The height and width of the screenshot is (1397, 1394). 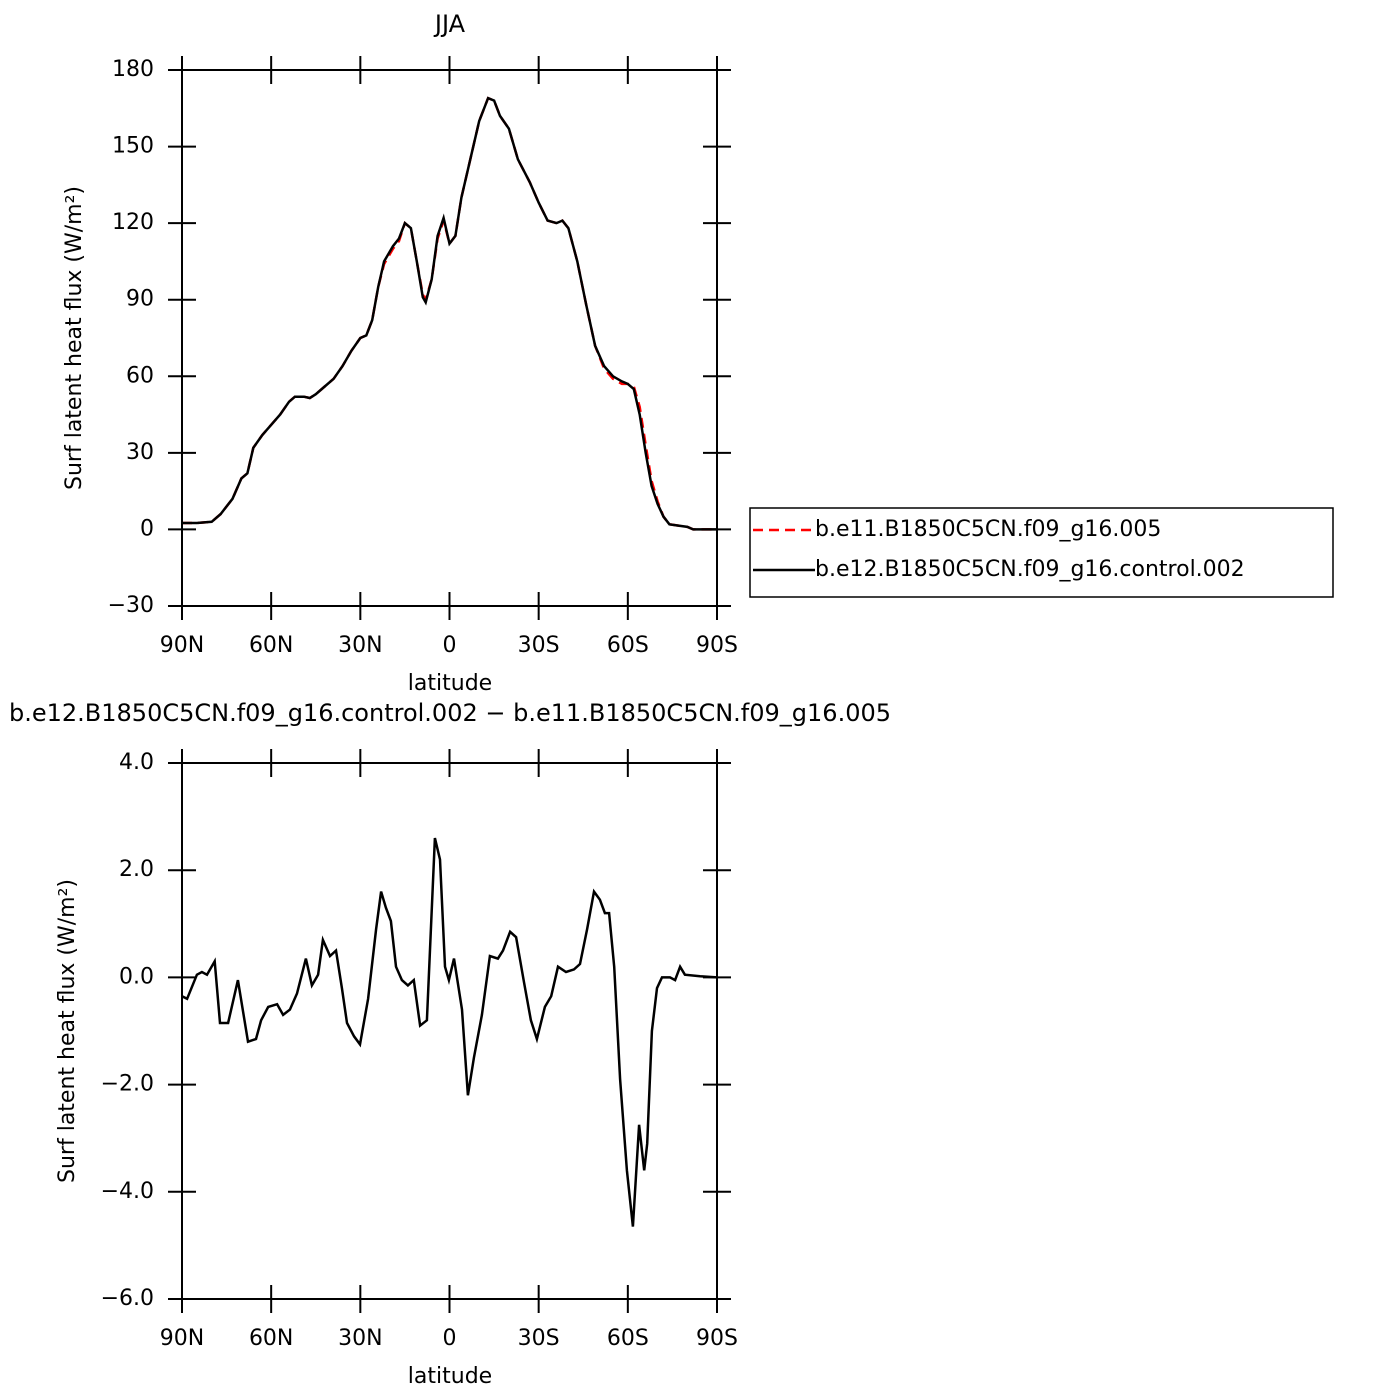 What do you see at coordinates (1030, 569) in the screenshot?
I see `legend-label: b.e12.B1850C5CN.f09_g16.control.002` at bounding box center [1030, 569].